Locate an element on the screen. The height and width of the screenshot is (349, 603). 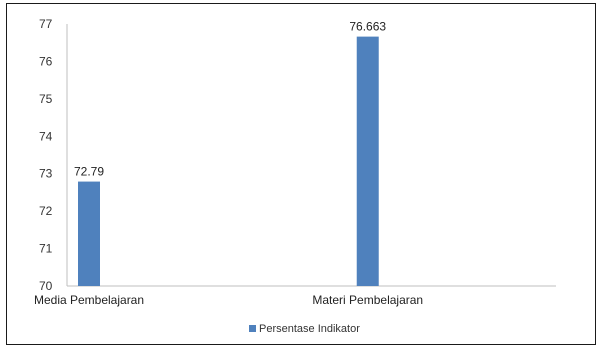
legend: Persentase Indikator is located at coordinates (304, 329).